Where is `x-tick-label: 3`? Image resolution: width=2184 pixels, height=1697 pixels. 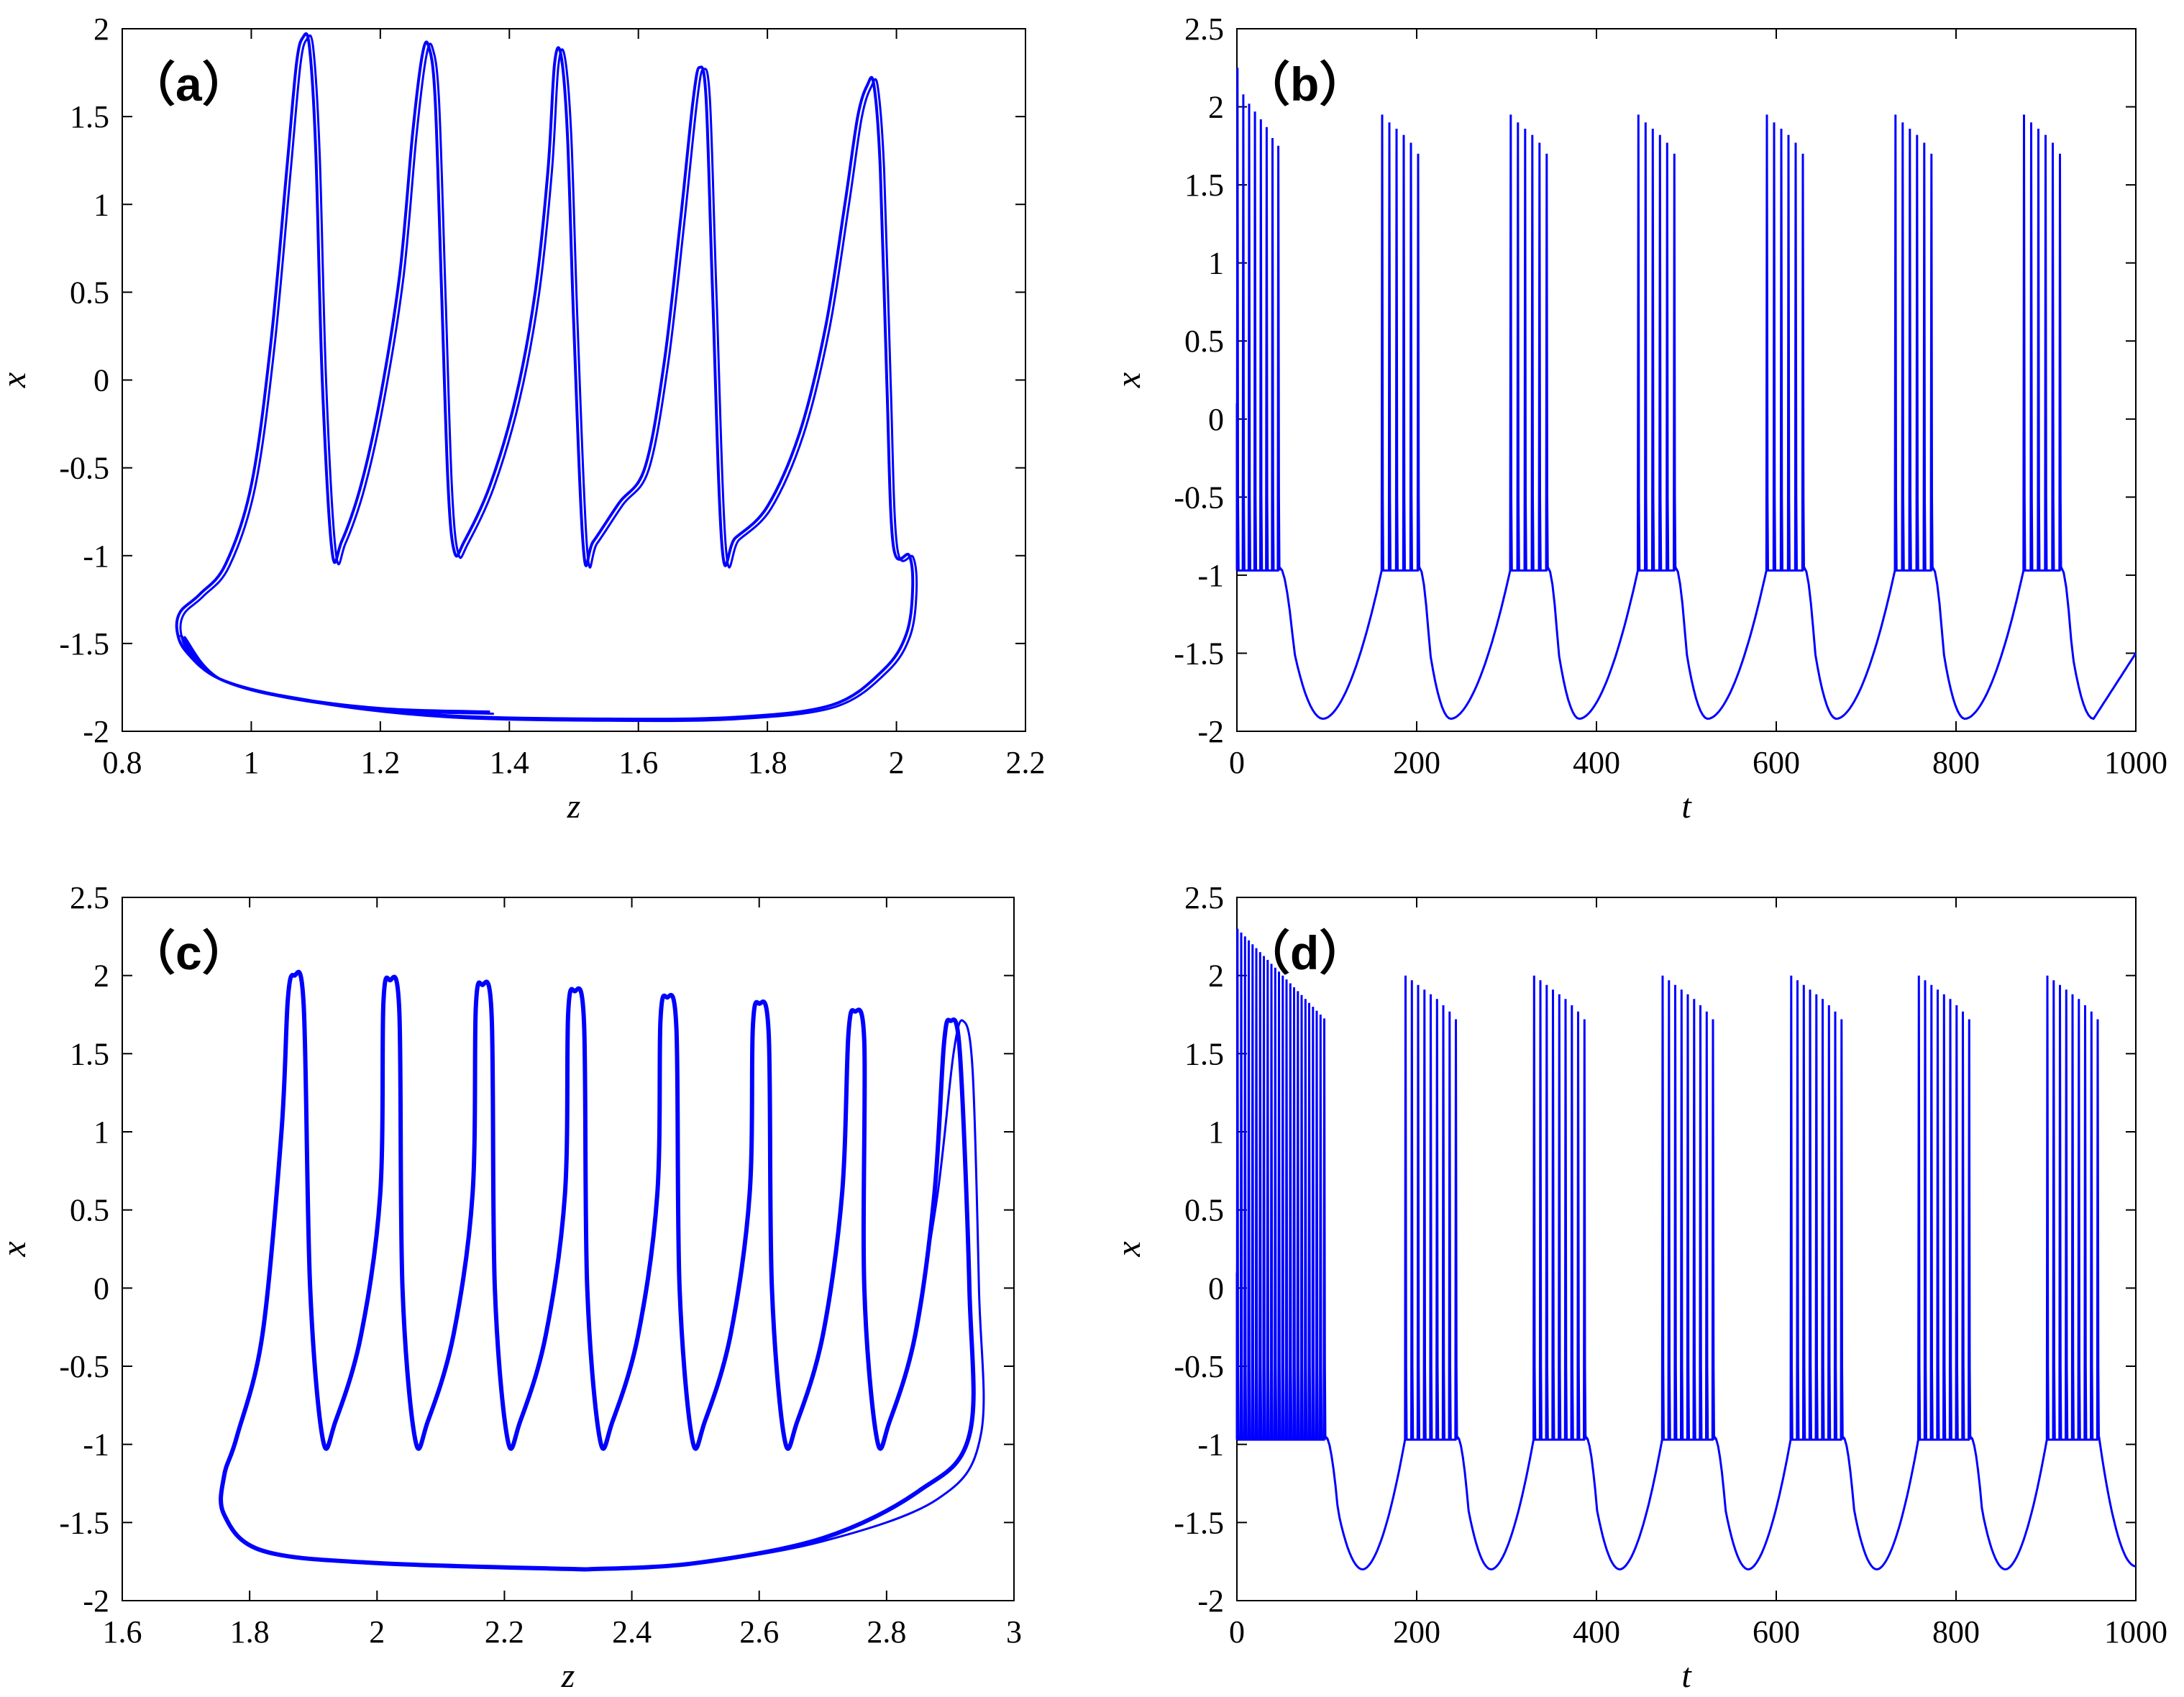 x-tick-label: 3 is located at coordinates (1014, 1632).